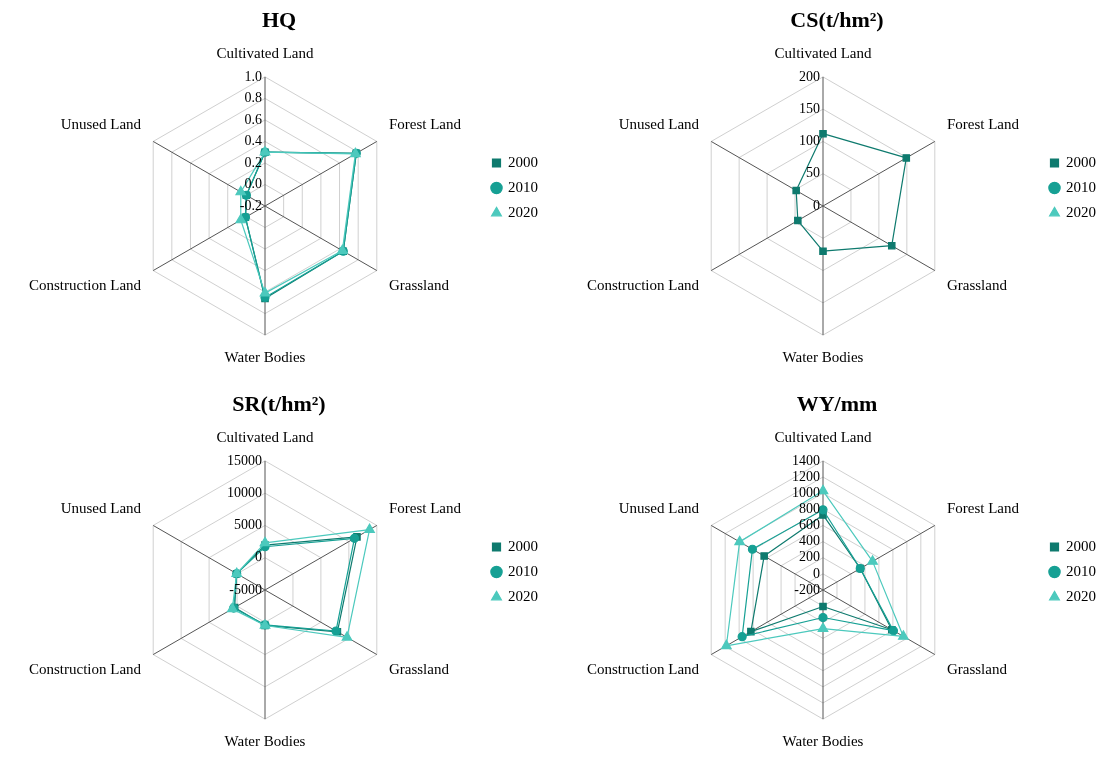 This screenshot has width=1117, height=769. Describe the element at coordinates (253, 141) in the screenshot. I see `y-tick-label: 0.4` at that location.